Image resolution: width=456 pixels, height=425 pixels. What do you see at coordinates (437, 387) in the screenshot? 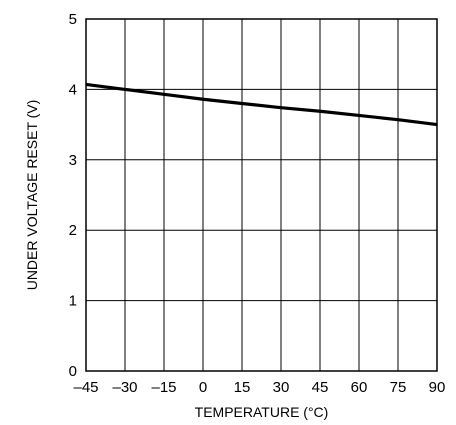
I see `x-tick-label: 90` at bounding box center [437, 387].